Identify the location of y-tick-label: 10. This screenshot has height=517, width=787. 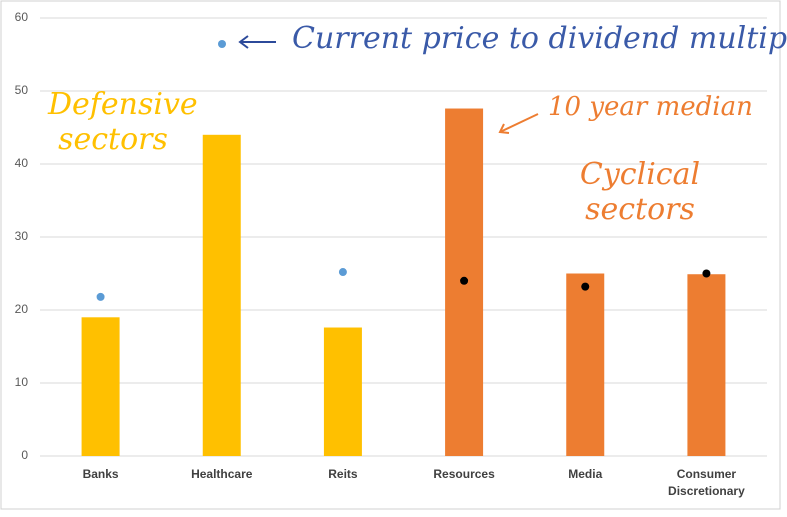
(22, 382).